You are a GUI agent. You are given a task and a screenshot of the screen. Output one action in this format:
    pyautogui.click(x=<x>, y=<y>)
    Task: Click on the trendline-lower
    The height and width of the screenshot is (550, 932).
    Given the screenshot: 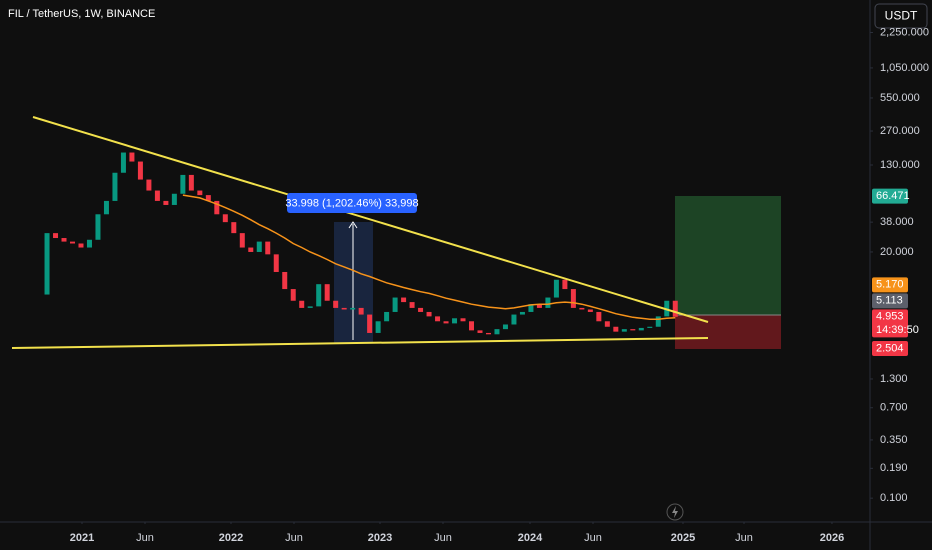 What is the action you would take?
    pyautogui.click(x=360, y=343)
    